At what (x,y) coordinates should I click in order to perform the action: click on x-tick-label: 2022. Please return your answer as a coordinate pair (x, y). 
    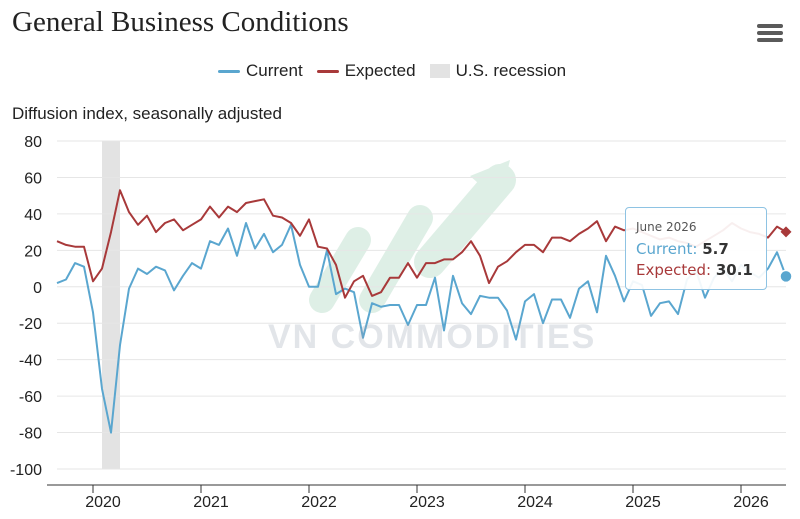
    Looking at the image, I should click on (319, 502).